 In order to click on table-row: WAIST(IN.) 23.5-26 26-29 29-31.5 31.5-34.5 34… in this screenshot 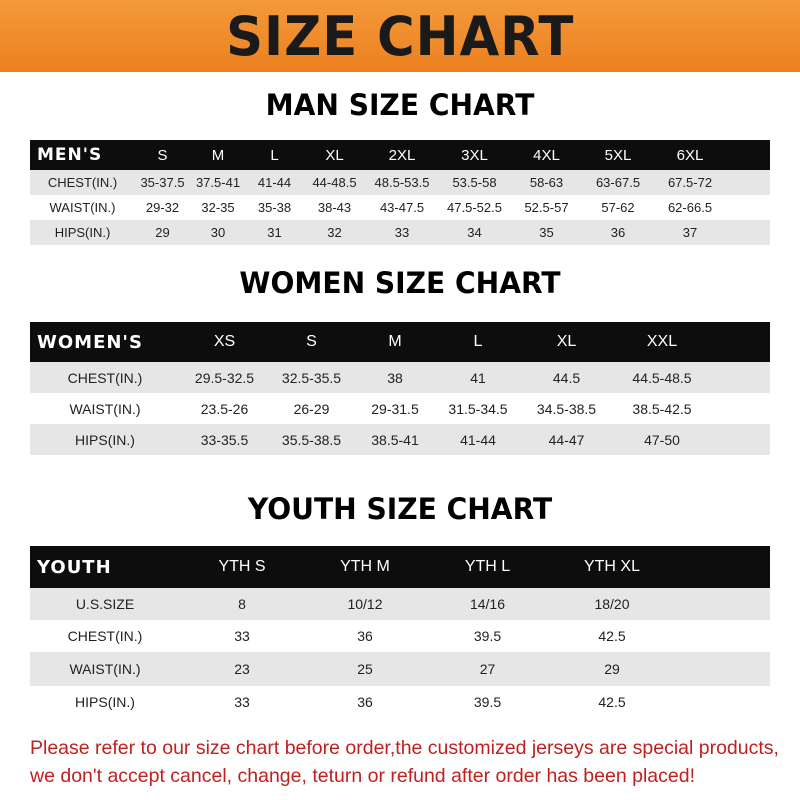, I will do `click(400, 408)`.